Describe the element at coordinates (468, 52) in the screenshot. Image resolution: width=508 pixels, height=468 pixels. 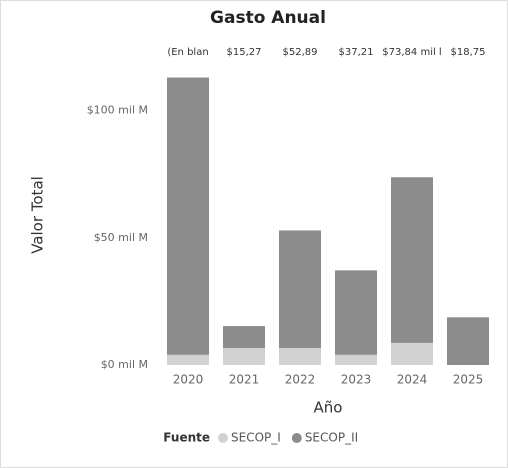
I see `total-label: $18,75` at that location.